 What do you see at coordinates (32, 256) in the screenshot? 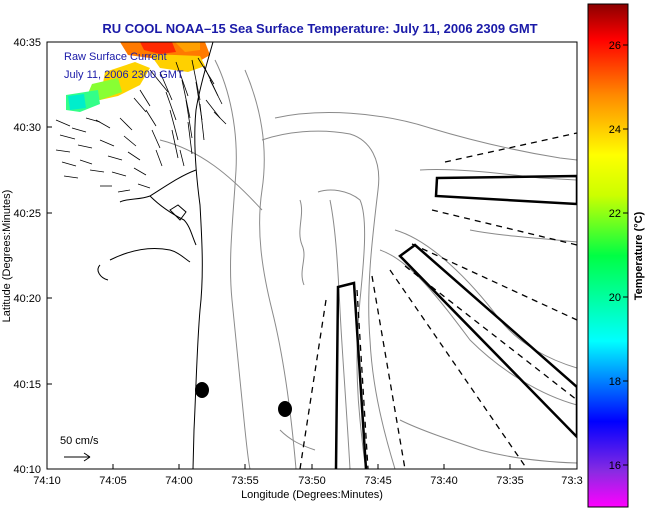
I see `y-axis: 40:35 40:30 40:25 40:20 40:15 40:10` at bounding box center [32, 256].